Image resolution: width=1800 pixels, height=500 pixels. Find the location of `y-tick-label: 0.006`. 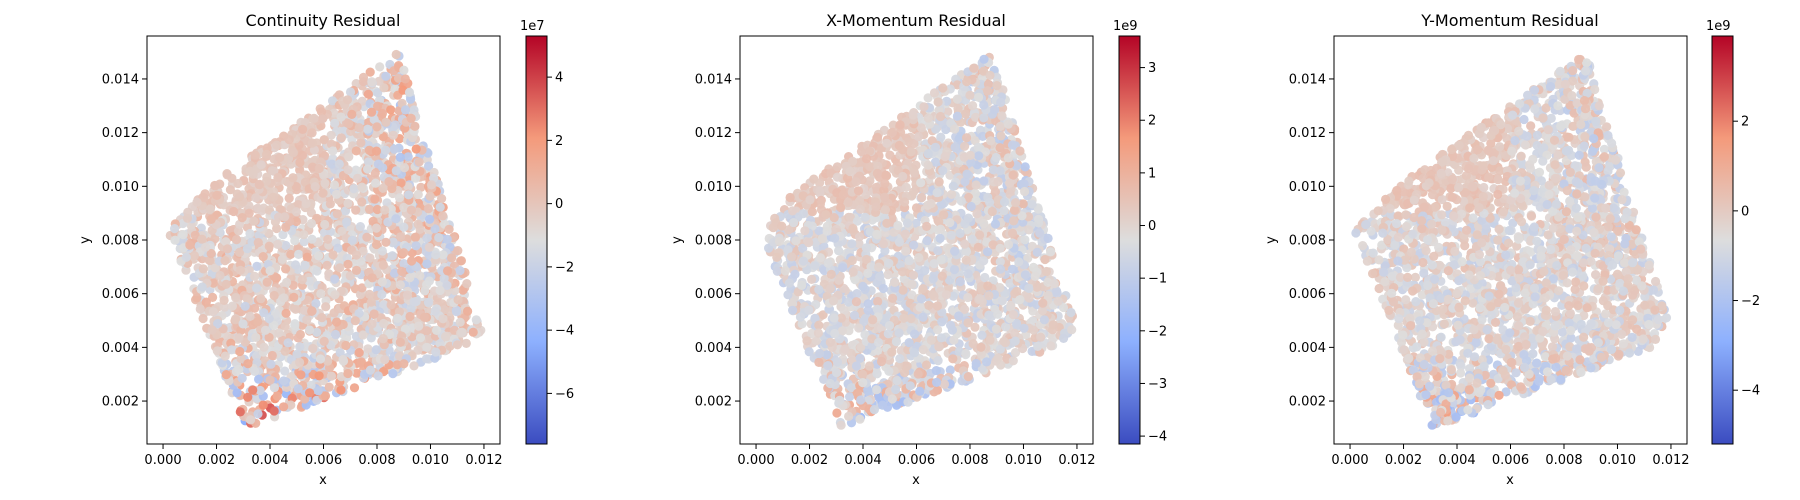

y-tick-label: 0.006 is located at coordinates (120, 294).